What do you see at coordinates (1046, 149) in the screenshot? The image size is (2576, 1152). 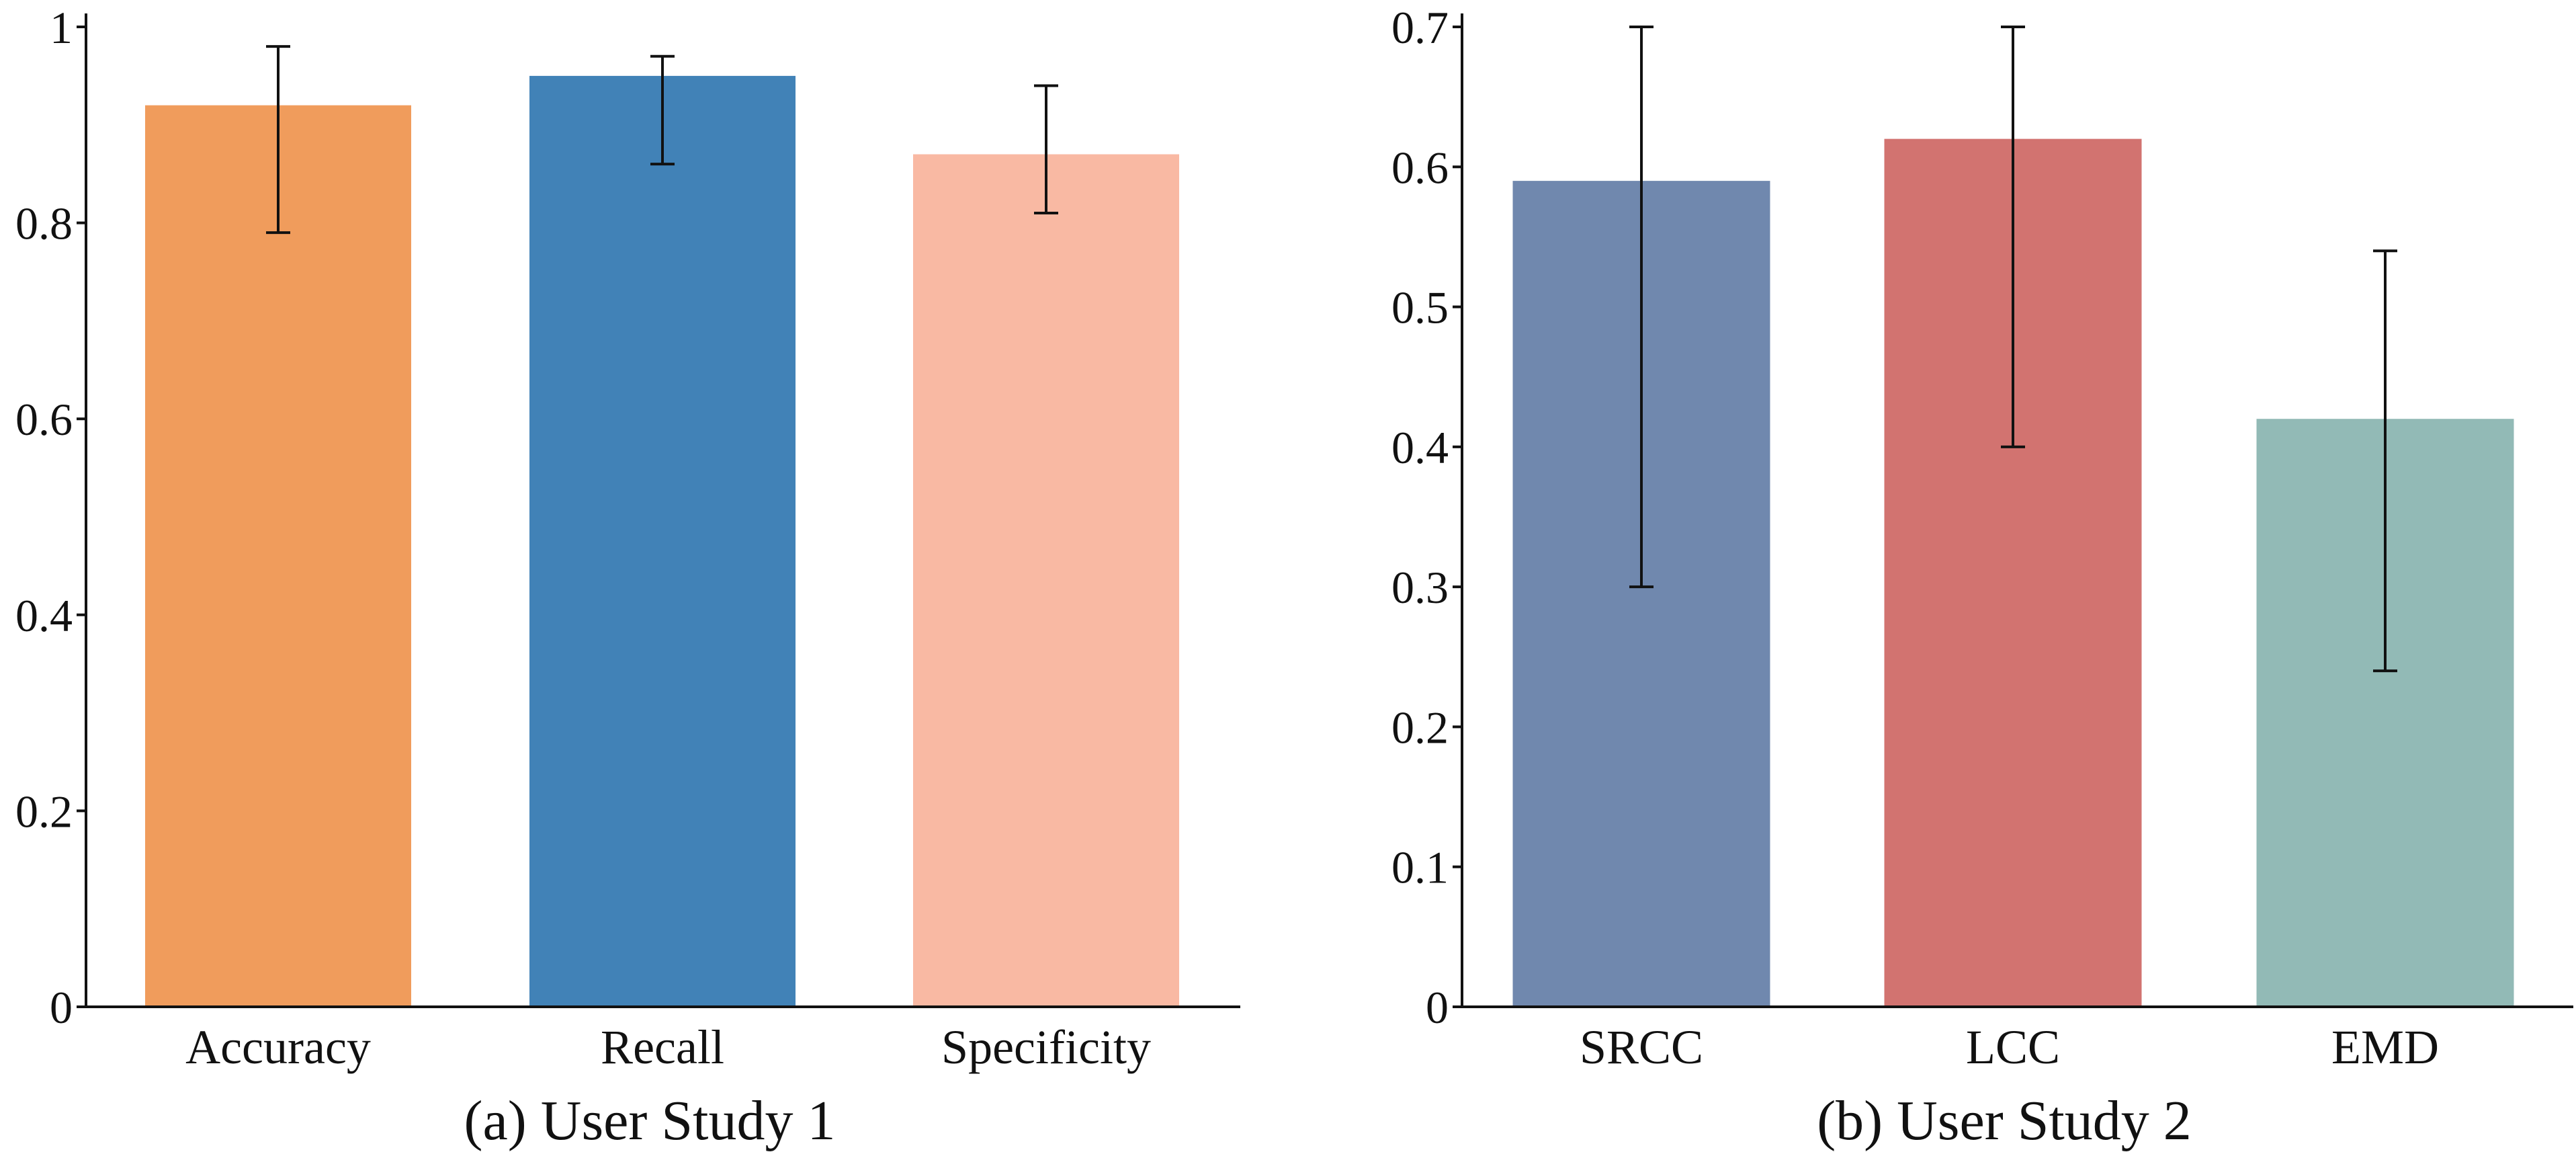 I see `error-bar-specificity` at bounding box center [1046, 149].